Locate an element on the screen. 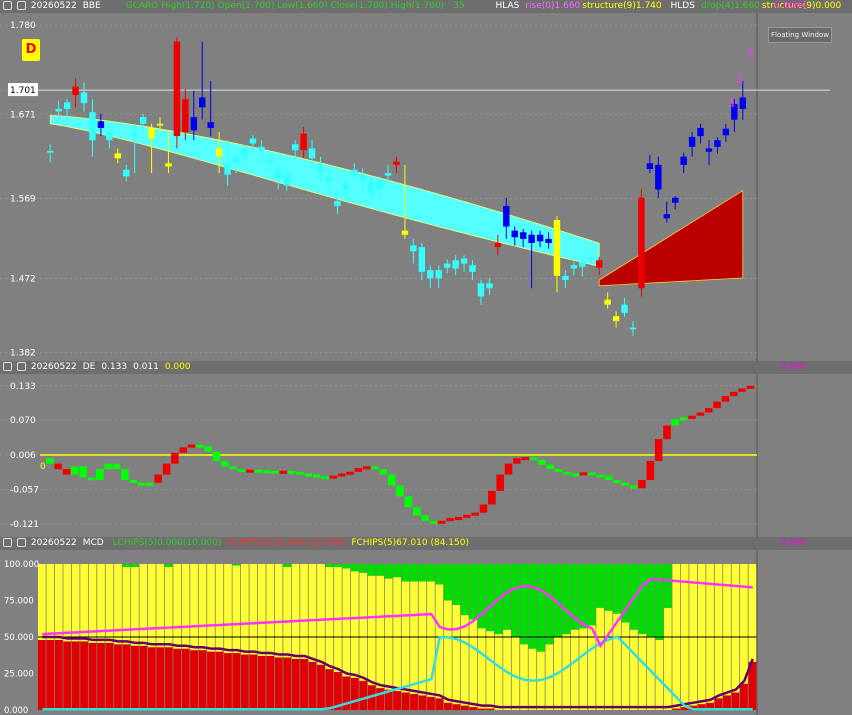  header3-code: MCD is located at coordinates (93, 543).